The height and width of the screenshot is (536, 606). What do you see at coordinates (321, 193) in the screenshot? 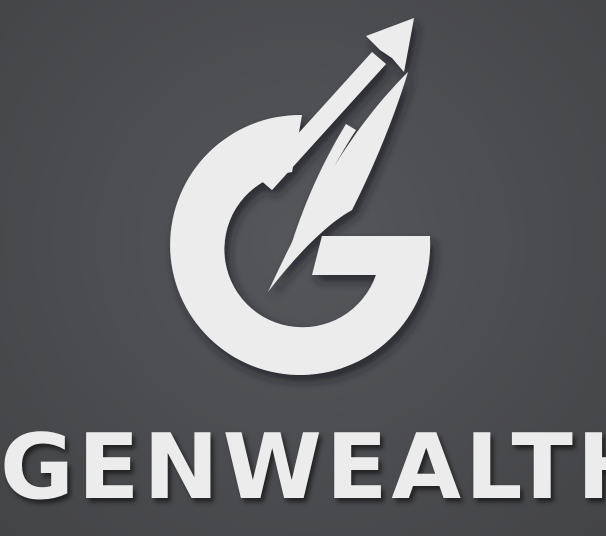
I see `feather-inner-stroke-shape` at bounding box center [321, 193].